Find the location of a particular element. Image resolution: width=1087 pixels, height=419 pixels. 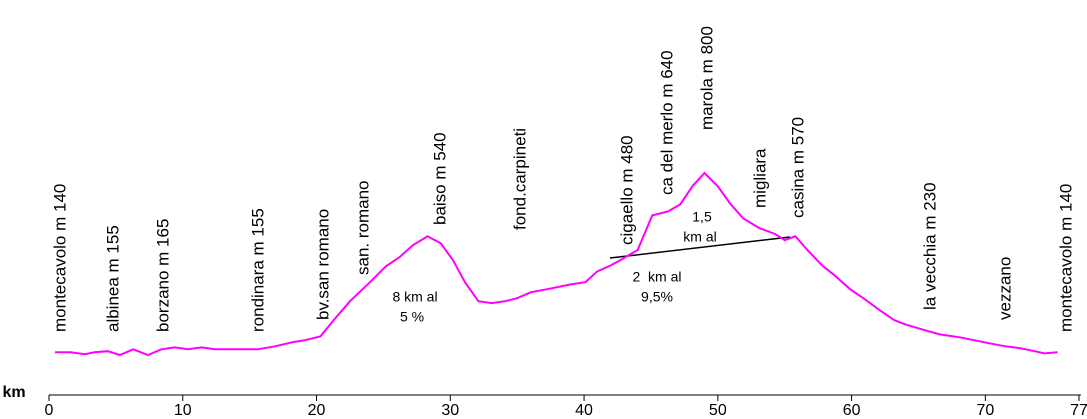

place-label: ca del merlo m 640 is located at coordinates (667, 122).